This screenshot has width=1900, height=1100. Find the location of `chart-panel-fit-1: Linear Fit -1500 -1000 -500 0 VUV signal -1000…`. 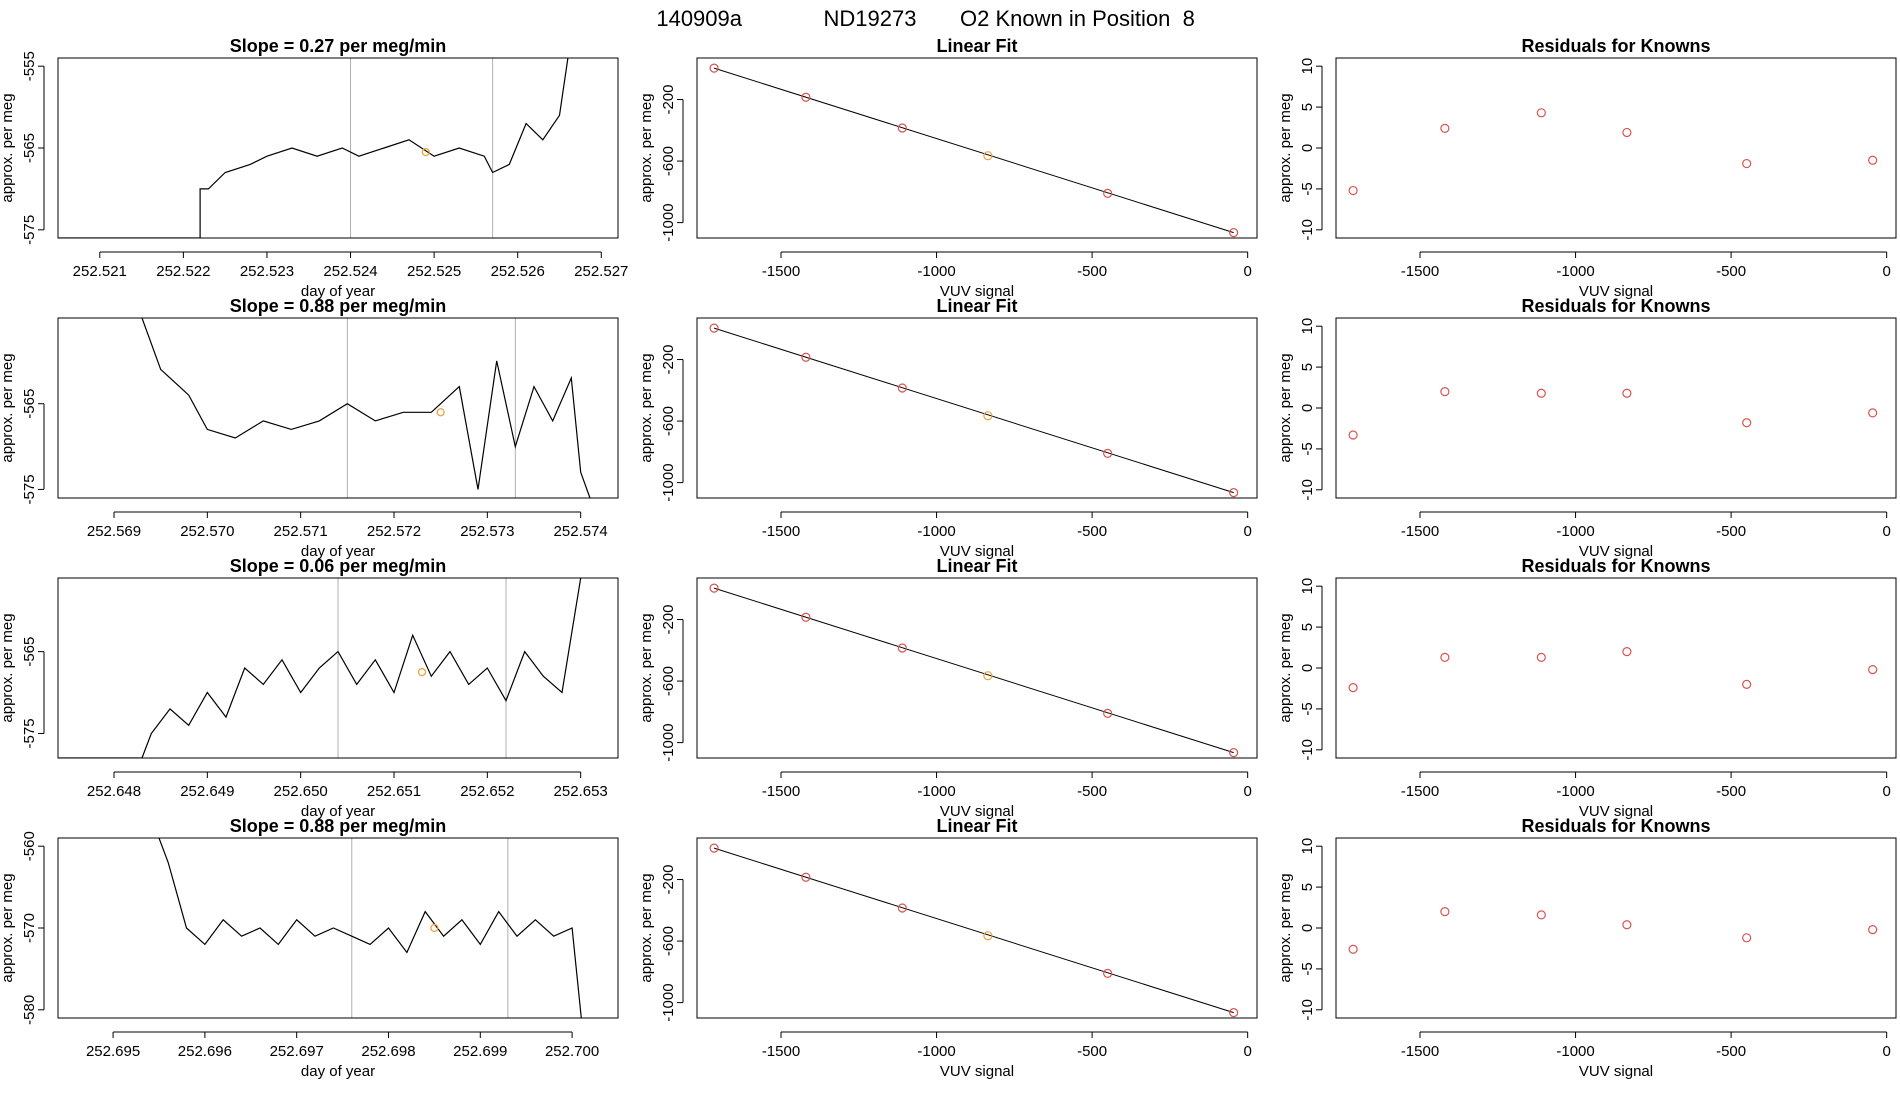

chart-panel-fit-1: Linear Fit -1500 -1000 -500 0 VUV signal -1000… is located at coordinates (948, 168).